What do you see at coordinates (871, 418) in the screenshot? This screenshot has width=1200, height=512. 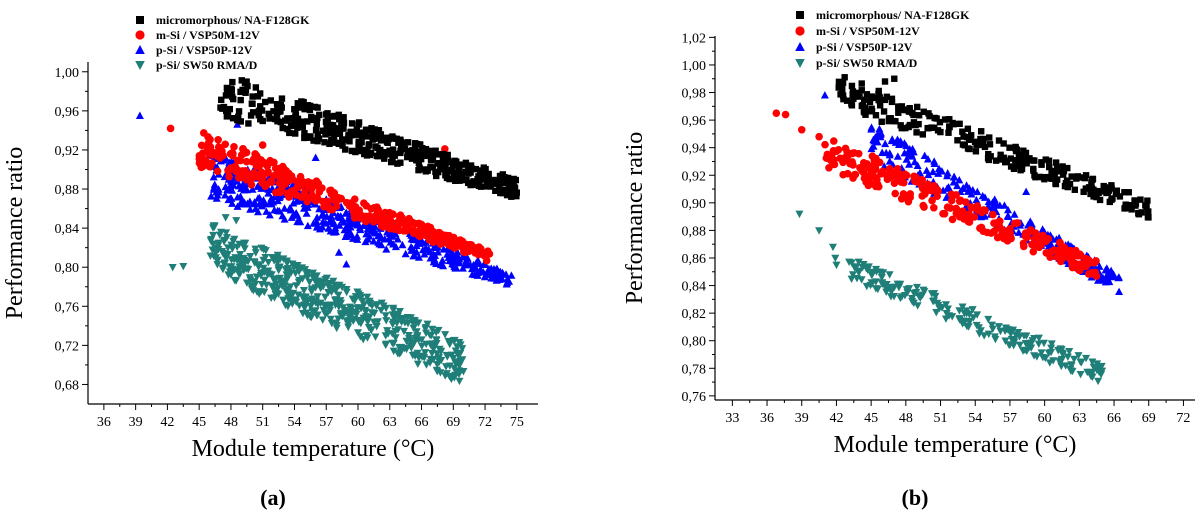 I see `x-tick-label: 45` at bounding box center [871, 418].